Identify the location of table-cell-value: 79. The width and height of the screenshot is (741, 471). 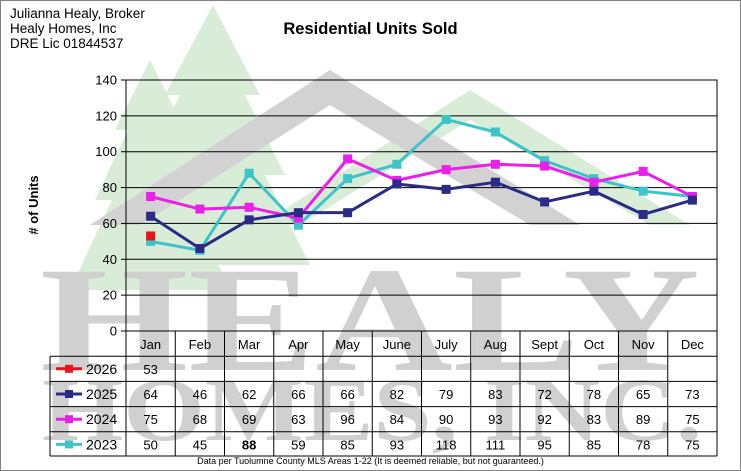
(446, 394).